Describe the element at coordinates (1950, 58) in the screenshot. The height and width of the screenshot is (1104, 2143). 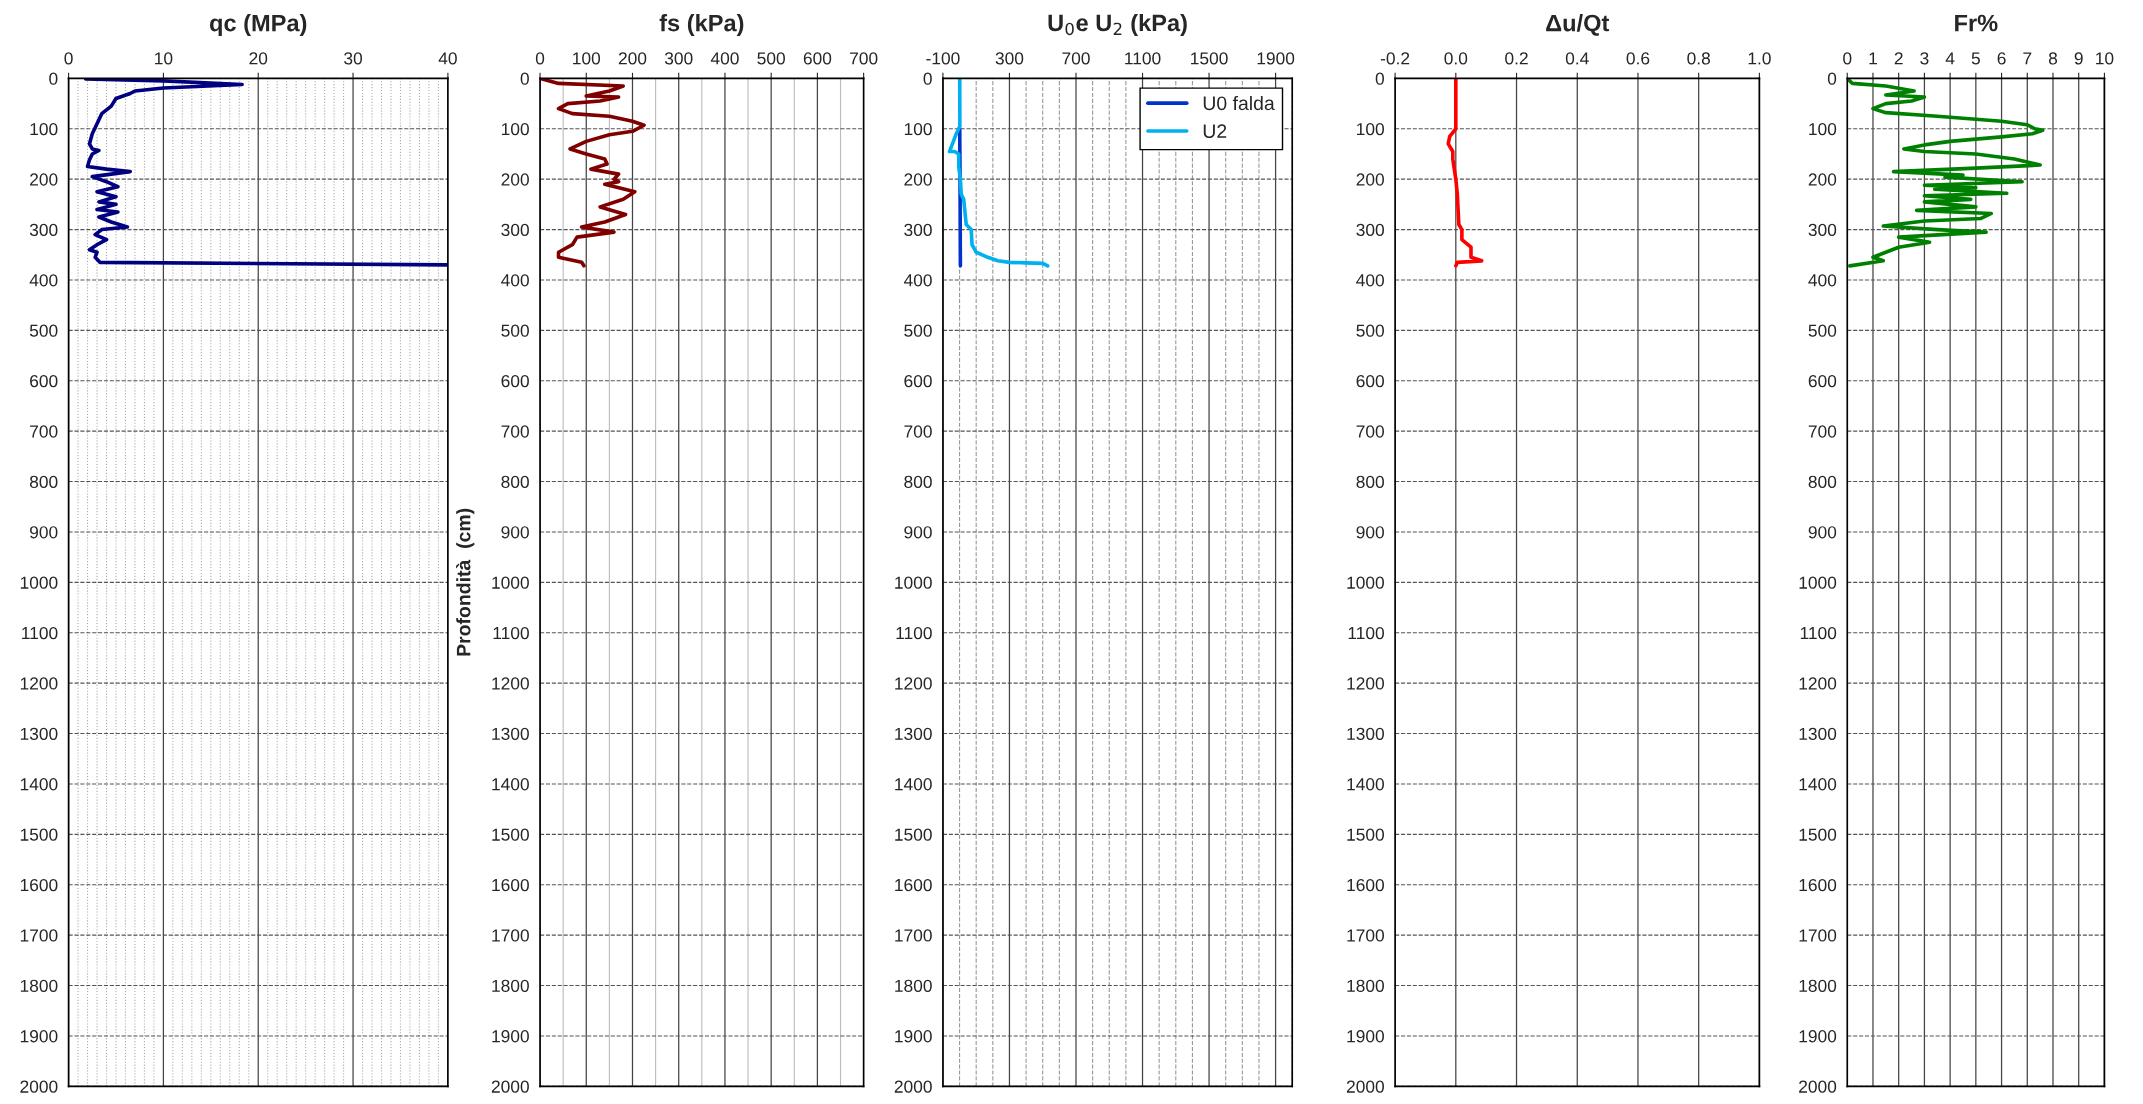
I see `x-tick-label: 4` at that location.